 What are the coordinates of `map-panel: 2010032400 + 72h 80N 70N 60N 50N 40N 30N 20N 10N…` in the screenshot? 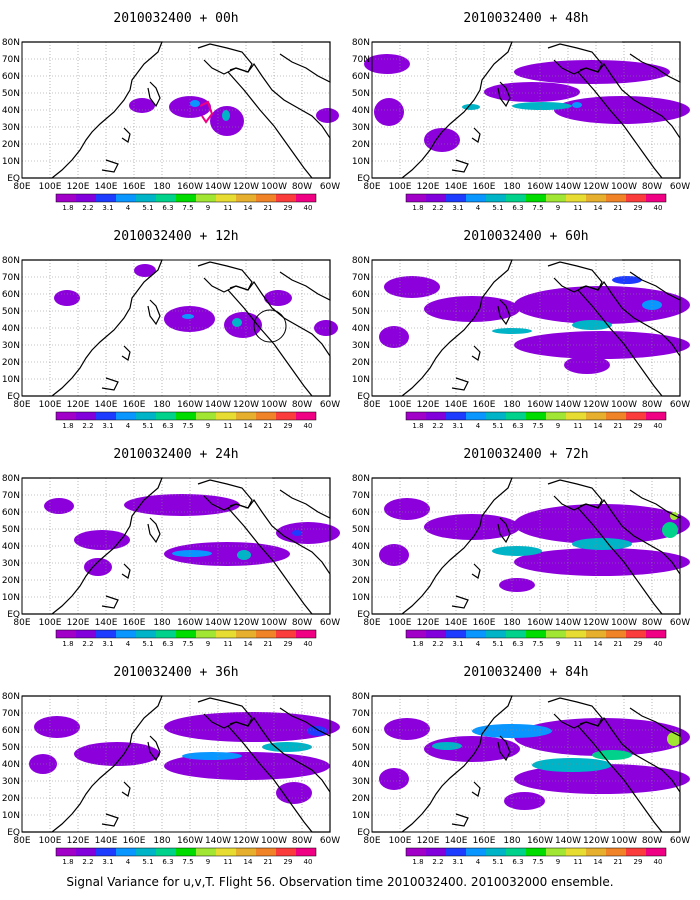 It's located at (521, 547).